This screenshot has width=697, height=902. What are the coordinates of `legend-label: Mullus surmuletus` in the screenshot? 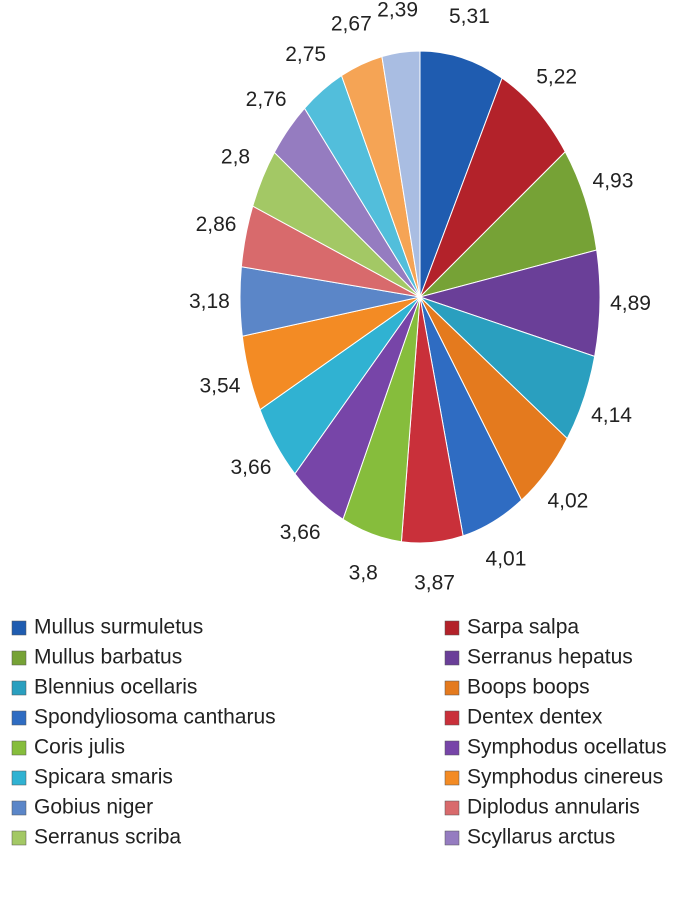 It's located at (118, 627).